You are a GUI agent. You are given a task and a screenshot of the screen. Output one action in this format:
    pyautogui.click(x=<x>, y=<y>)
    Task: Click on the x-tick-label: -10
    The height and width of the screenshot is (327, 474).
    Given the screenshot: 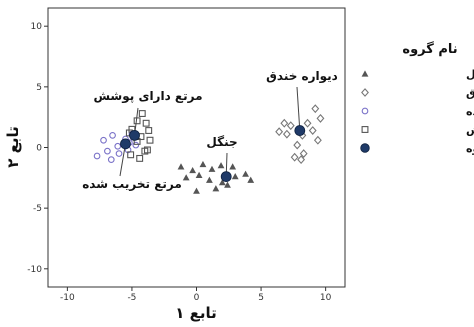 What is the action you would take?
    pyautogui.click(x=67, y=298)
    